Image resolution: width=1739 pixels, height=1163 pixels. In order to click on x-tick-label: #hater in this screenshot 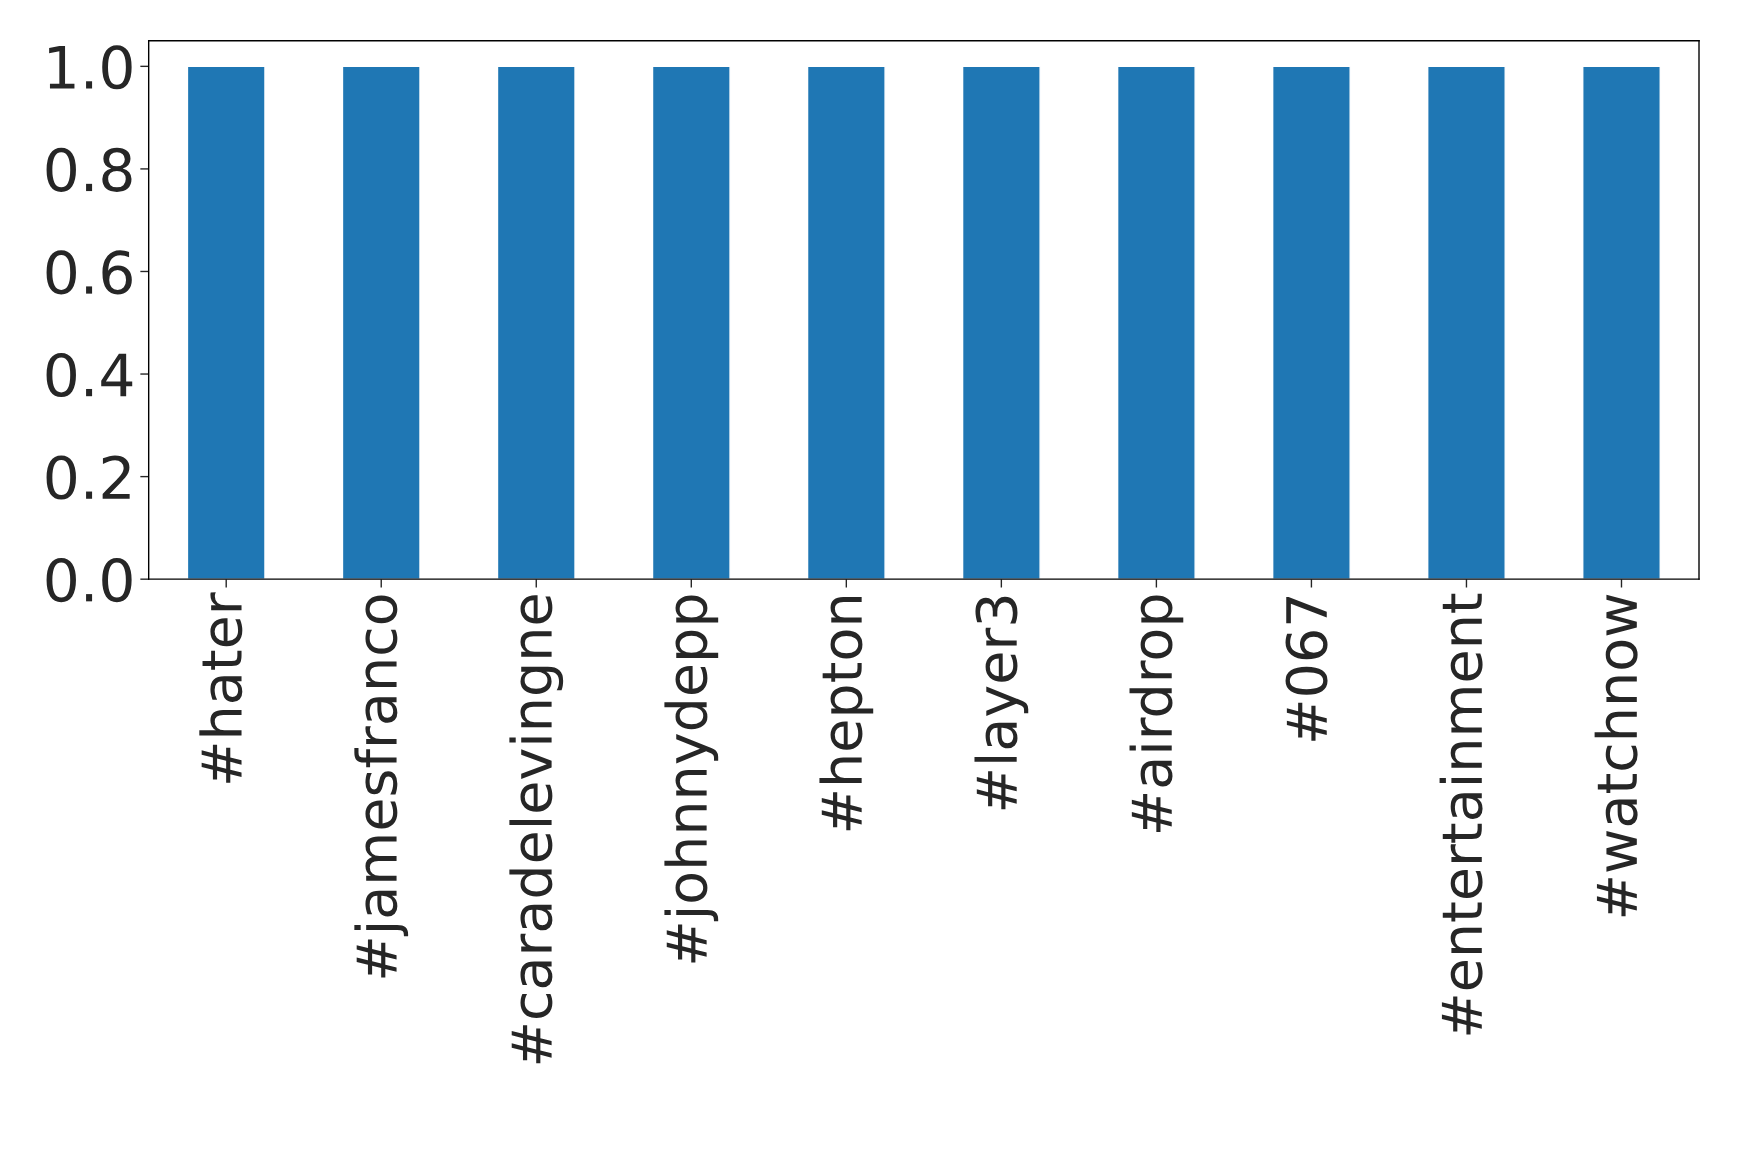, I will do `click(221, 687)`.